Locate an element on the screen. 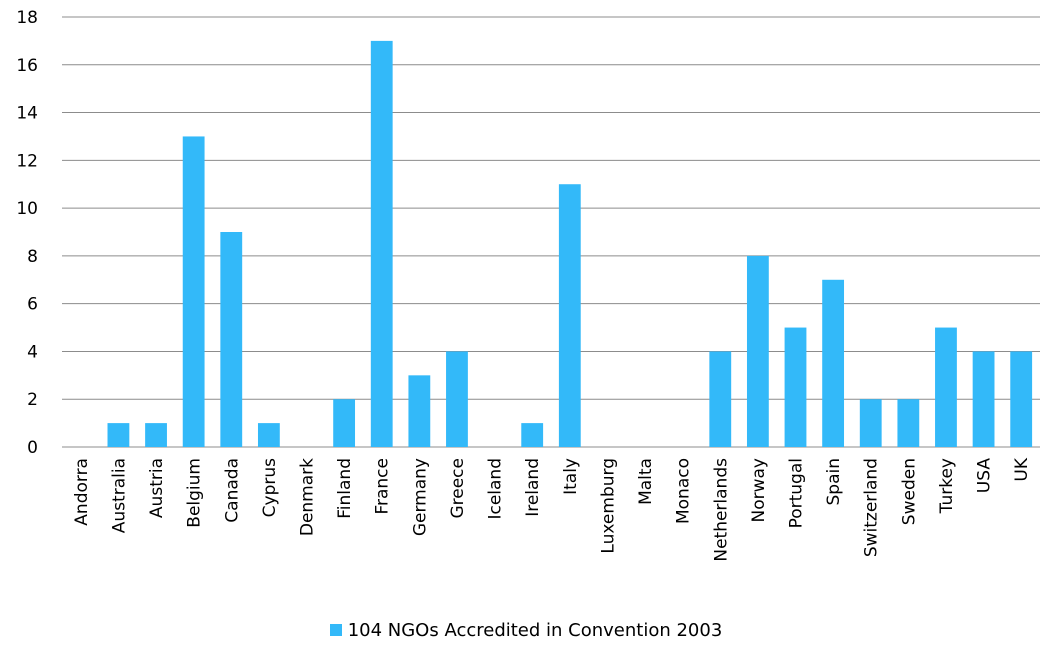 The width and height of the screenshot is (1052, 654). y-tick-label: 14 is located at coordinates (27, 114).